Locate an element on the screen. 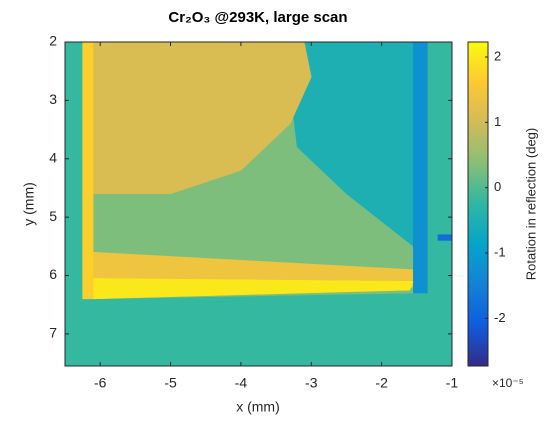 This screenshot has width=559, height=425. colorbar-tick-label: 0 is located at coordinates (497, 186).